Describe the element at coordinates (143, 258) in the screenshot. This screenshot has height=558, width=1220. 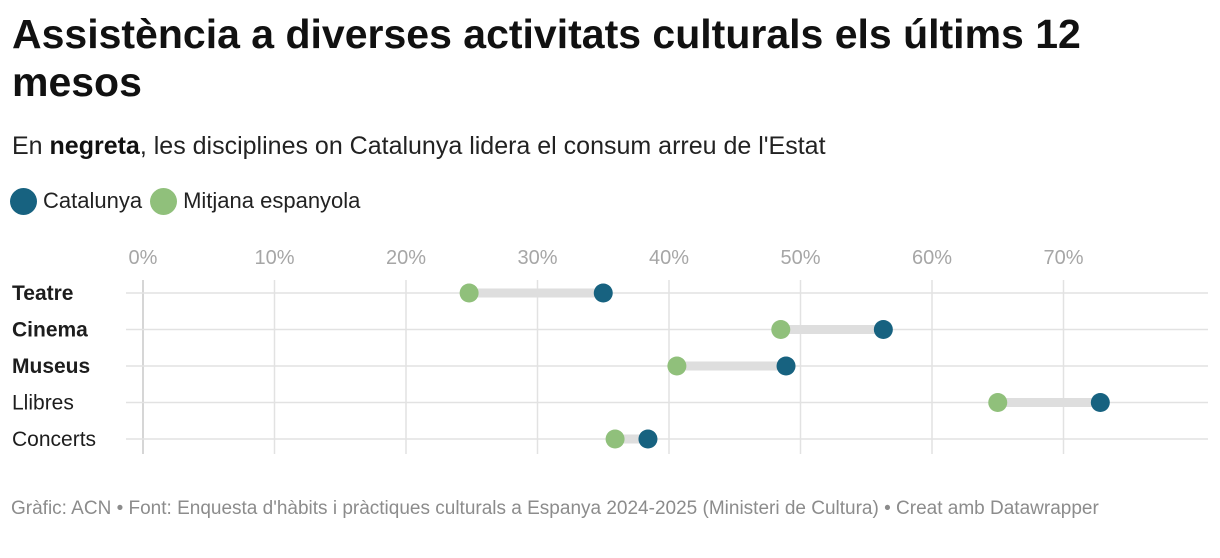
I see `x-tick-label: 0%` at that location.